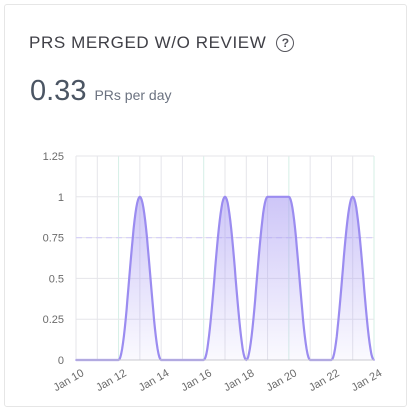 The image size is (413, 413). What do you see at coordinates (367, 380) in the screenshot?
I see `x-tick-label: Jan 24` at bounding box center [367, 380].